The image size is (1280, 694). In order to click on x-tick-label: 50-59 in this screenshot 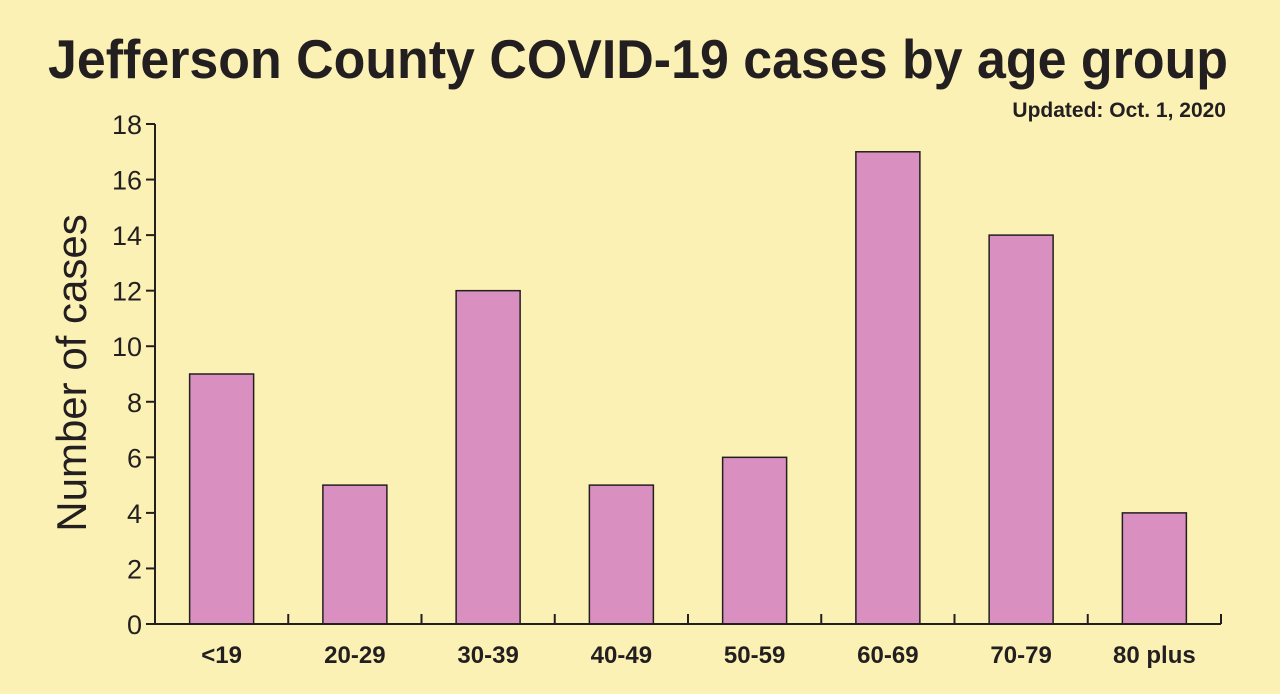, I will do `click(754, 655)`.